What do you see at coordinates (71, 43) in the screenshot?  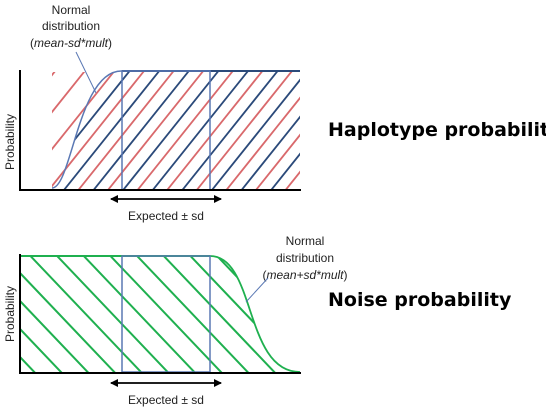 I see `haplotype-note-line3: (mean-sd*mult)` at bounding box center [71, 43].